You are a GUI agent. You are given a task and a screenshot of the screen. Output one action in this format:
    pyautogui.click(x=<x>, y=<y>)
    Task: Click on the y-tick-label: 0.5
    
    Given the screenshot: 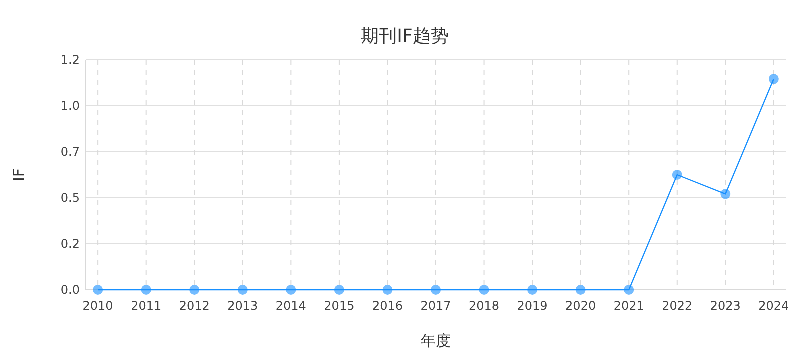 What is the action you would take?
    pyautogui.click(x=70, y=198)
    